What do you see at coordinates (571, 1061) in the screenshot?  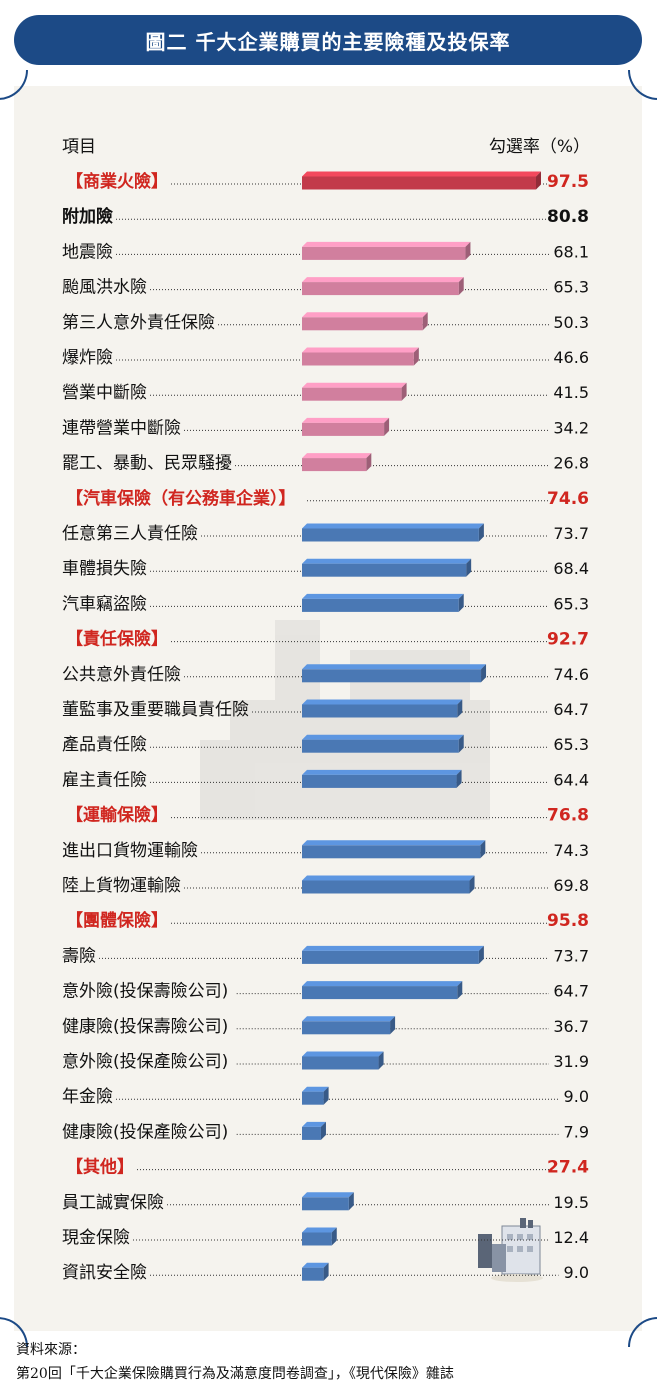 I see `value-label: 31.9` at bounding box center [571, 1061].